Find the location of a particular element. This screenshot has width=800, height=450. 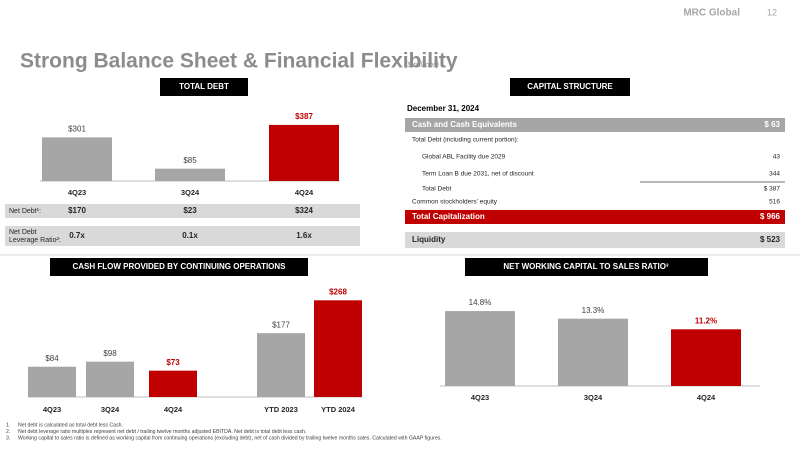

row-value: $ 523 is located at coordinates (770, 239).